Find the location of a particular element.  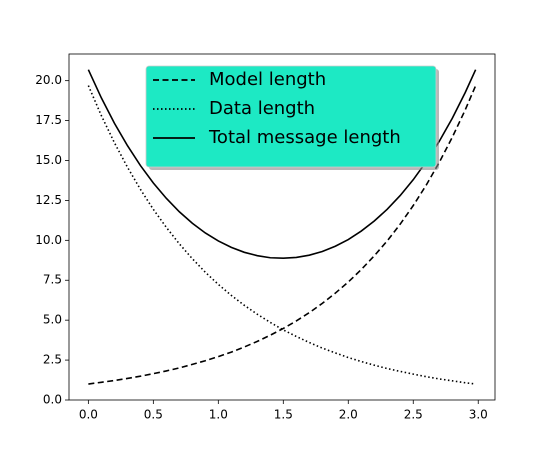

y-tick-label: 5.0 is located at coordinates (52, 320).